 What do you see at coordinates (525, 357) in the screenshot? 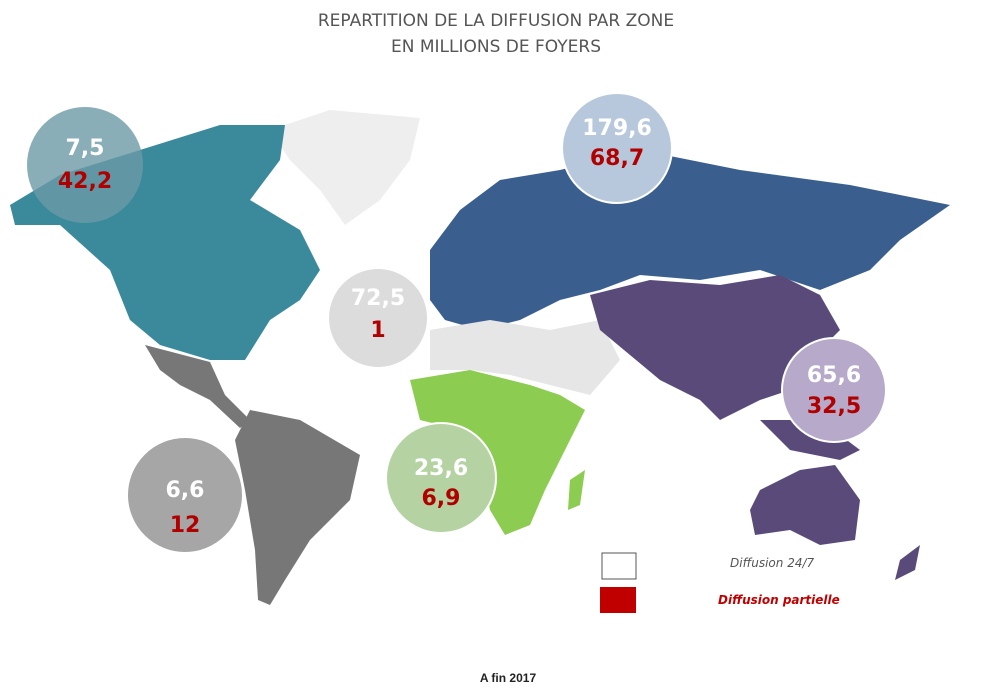
I see `north-africa-middle-east` at bounding box center [525, 357].